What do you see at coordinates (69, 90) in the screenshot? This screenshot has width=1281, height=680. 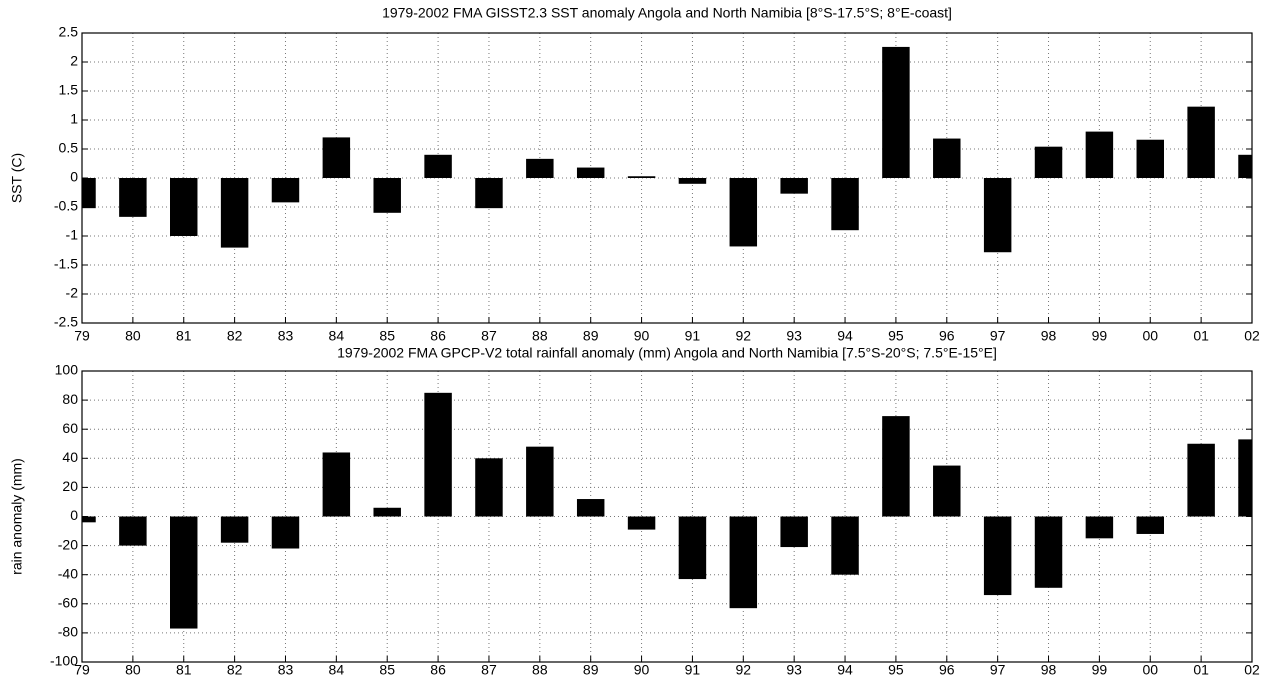 I see `y-tick-label: 1.5` at bounding box center [69, 90].